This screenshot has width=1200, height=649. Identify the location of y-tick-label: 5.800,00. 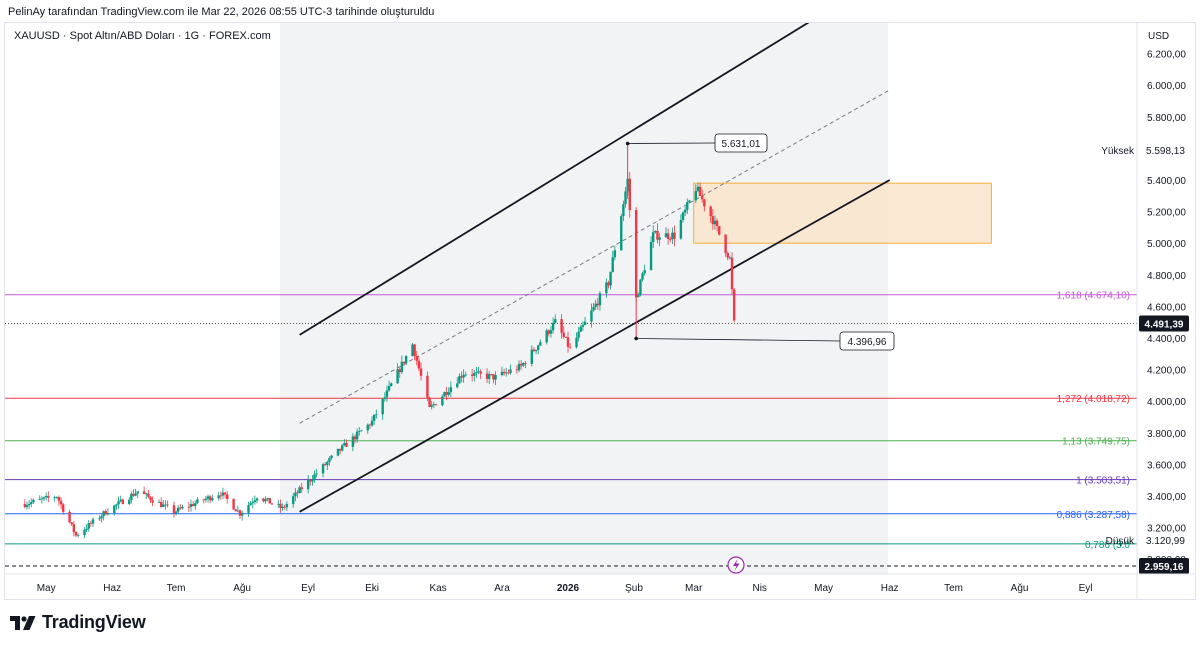
(1166, 118).